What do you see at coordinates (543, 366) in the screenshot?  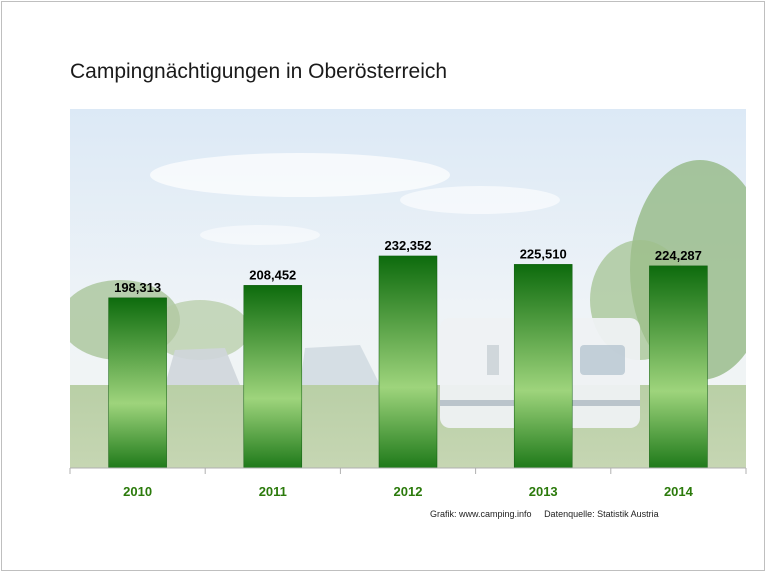 I see `bar-2013` at bounding box center [543, 366].